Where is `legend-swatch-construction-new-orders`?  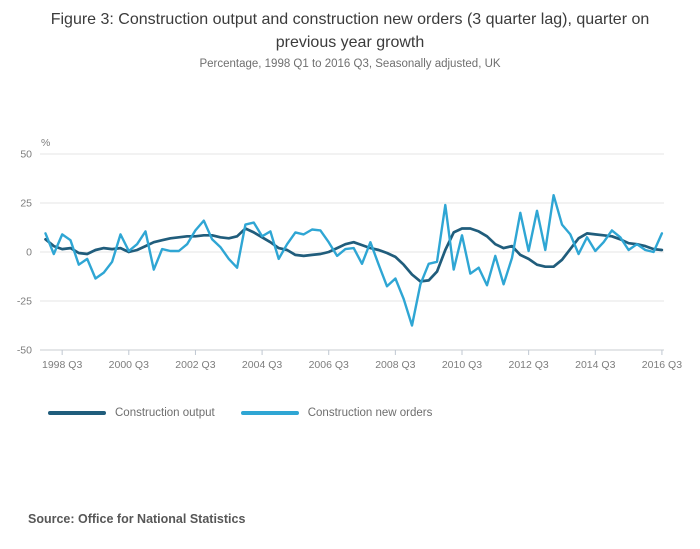 legend-swatch-construction-new-orders is located at coordinates (269, 413).